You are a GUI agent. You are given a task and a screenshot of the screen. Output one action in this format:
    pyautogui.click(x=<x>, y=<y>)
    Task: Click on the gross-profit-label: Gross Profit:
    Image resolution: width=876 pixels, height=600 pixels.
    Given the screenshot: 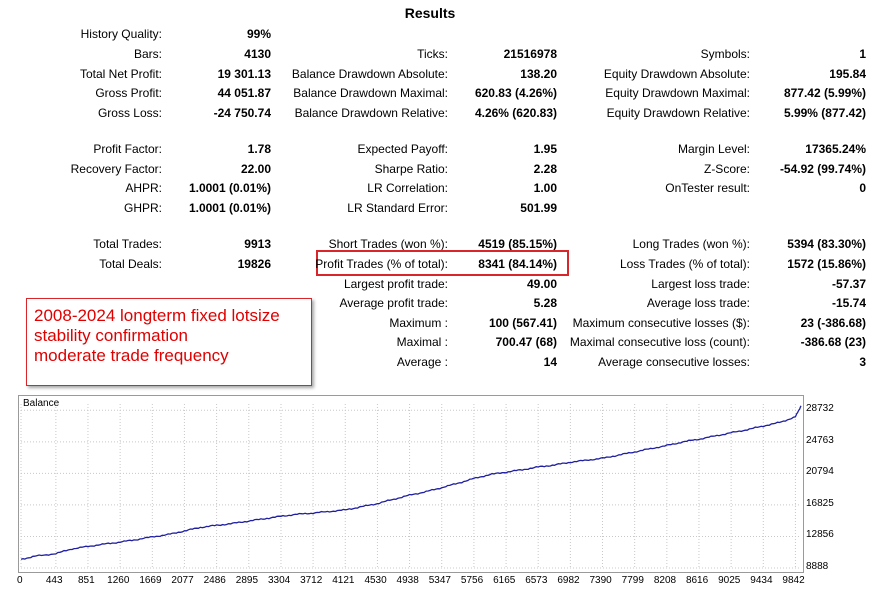 What is the action you would take?
    pyautogui.click(x=128, y=93)
    